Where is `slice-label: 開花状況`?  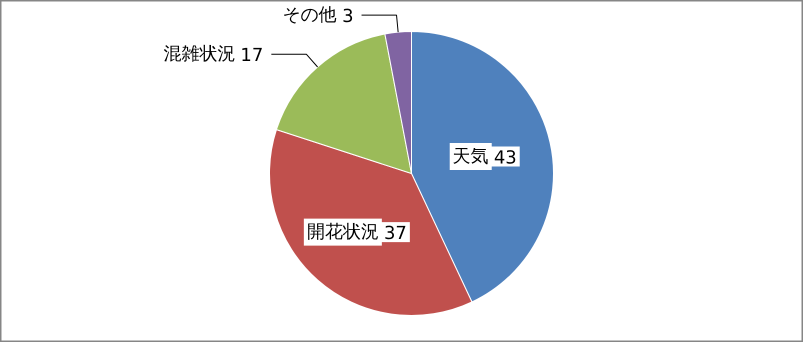
slice-label: 開花状況 is located at coordinates (342, 232).